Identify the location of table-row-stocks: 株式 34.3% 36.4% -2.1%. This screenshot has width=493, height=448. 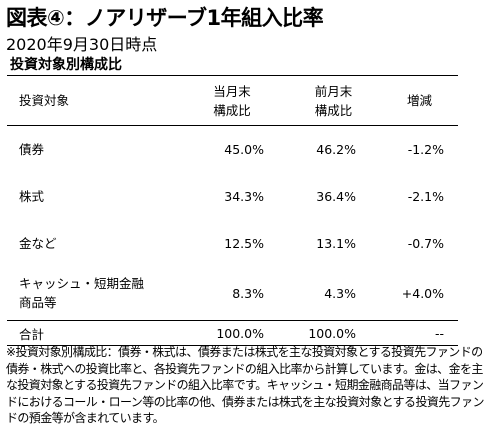
(232, 196).